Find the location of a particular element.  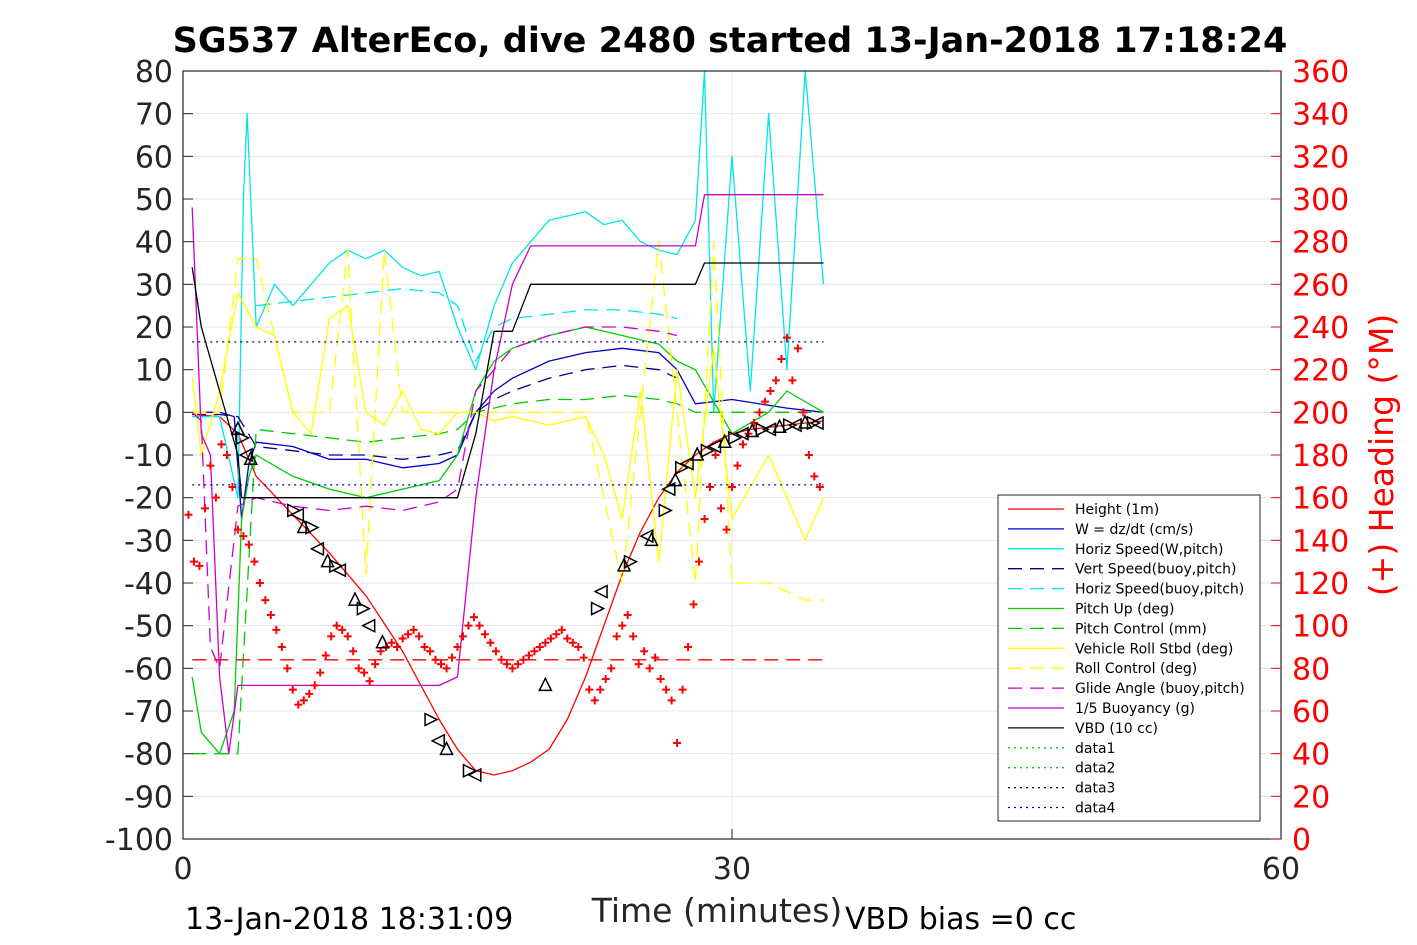

y-tick-label: 10 is located at coordinates (154, 371).